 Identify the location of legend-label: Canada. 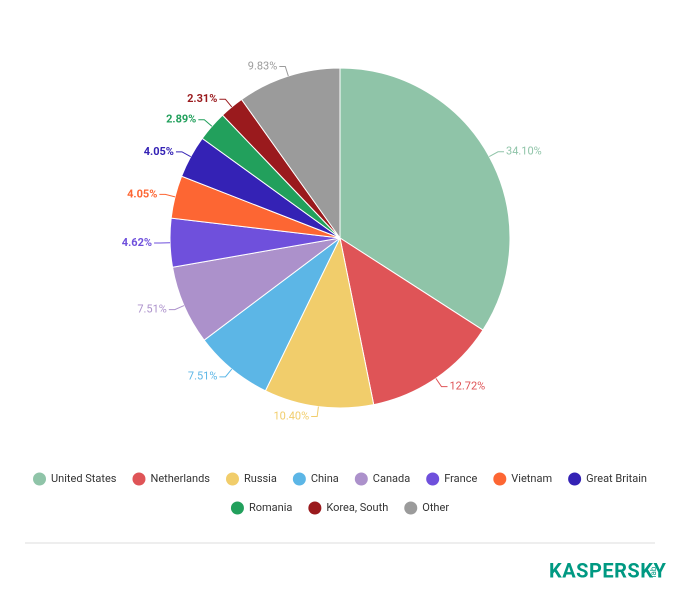
(391, 478).